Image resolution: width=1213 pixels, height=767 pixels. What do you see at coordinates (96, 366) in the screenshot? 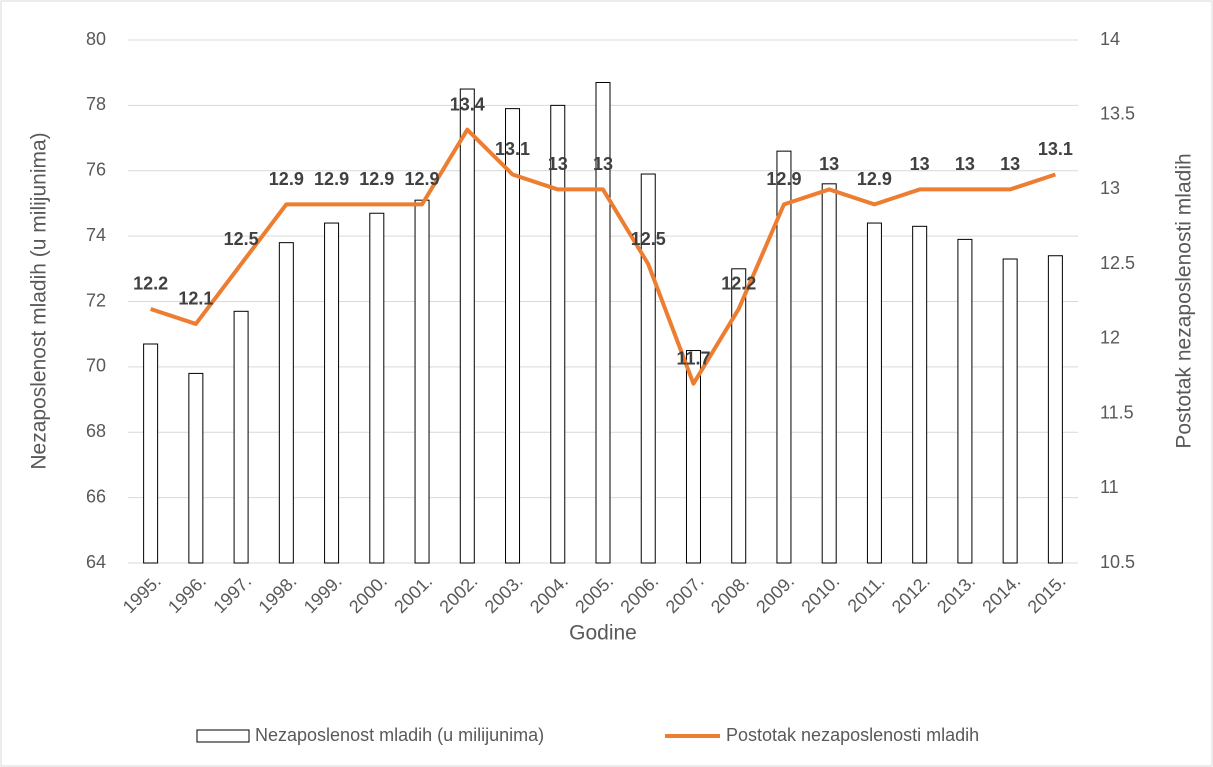
I see `y-tick-label: 70` at bounding box center [96, 366].